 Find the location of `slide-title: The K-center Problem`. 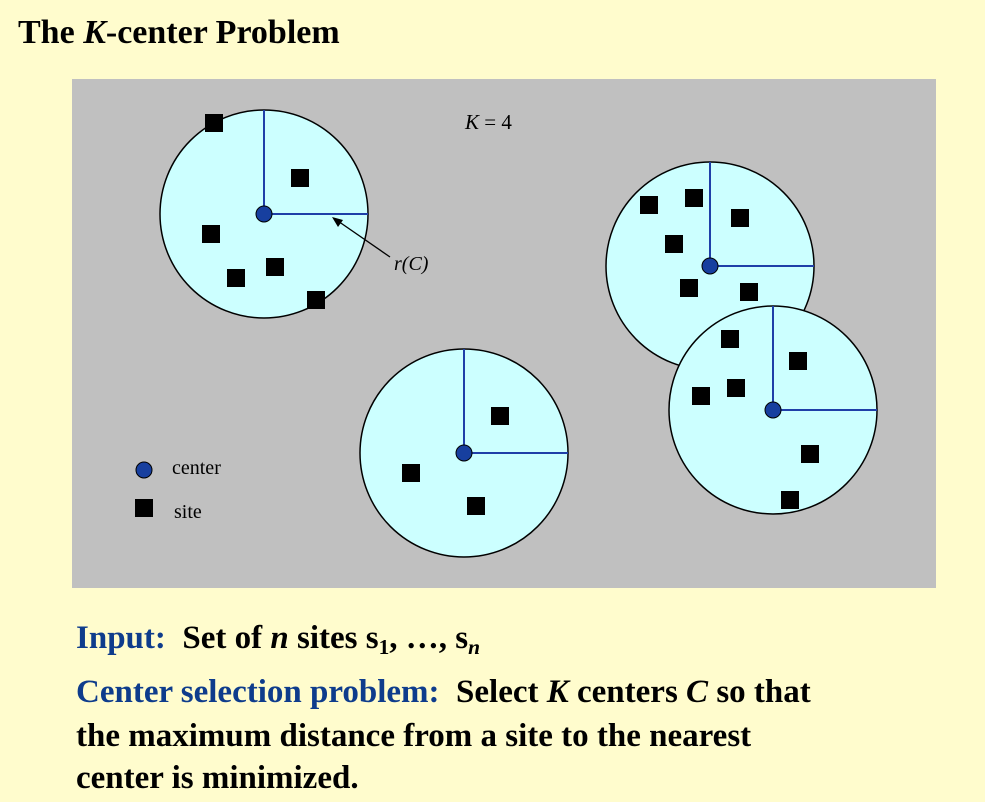

slide-title: The K-center Problem is located at coordinates (179, 32).